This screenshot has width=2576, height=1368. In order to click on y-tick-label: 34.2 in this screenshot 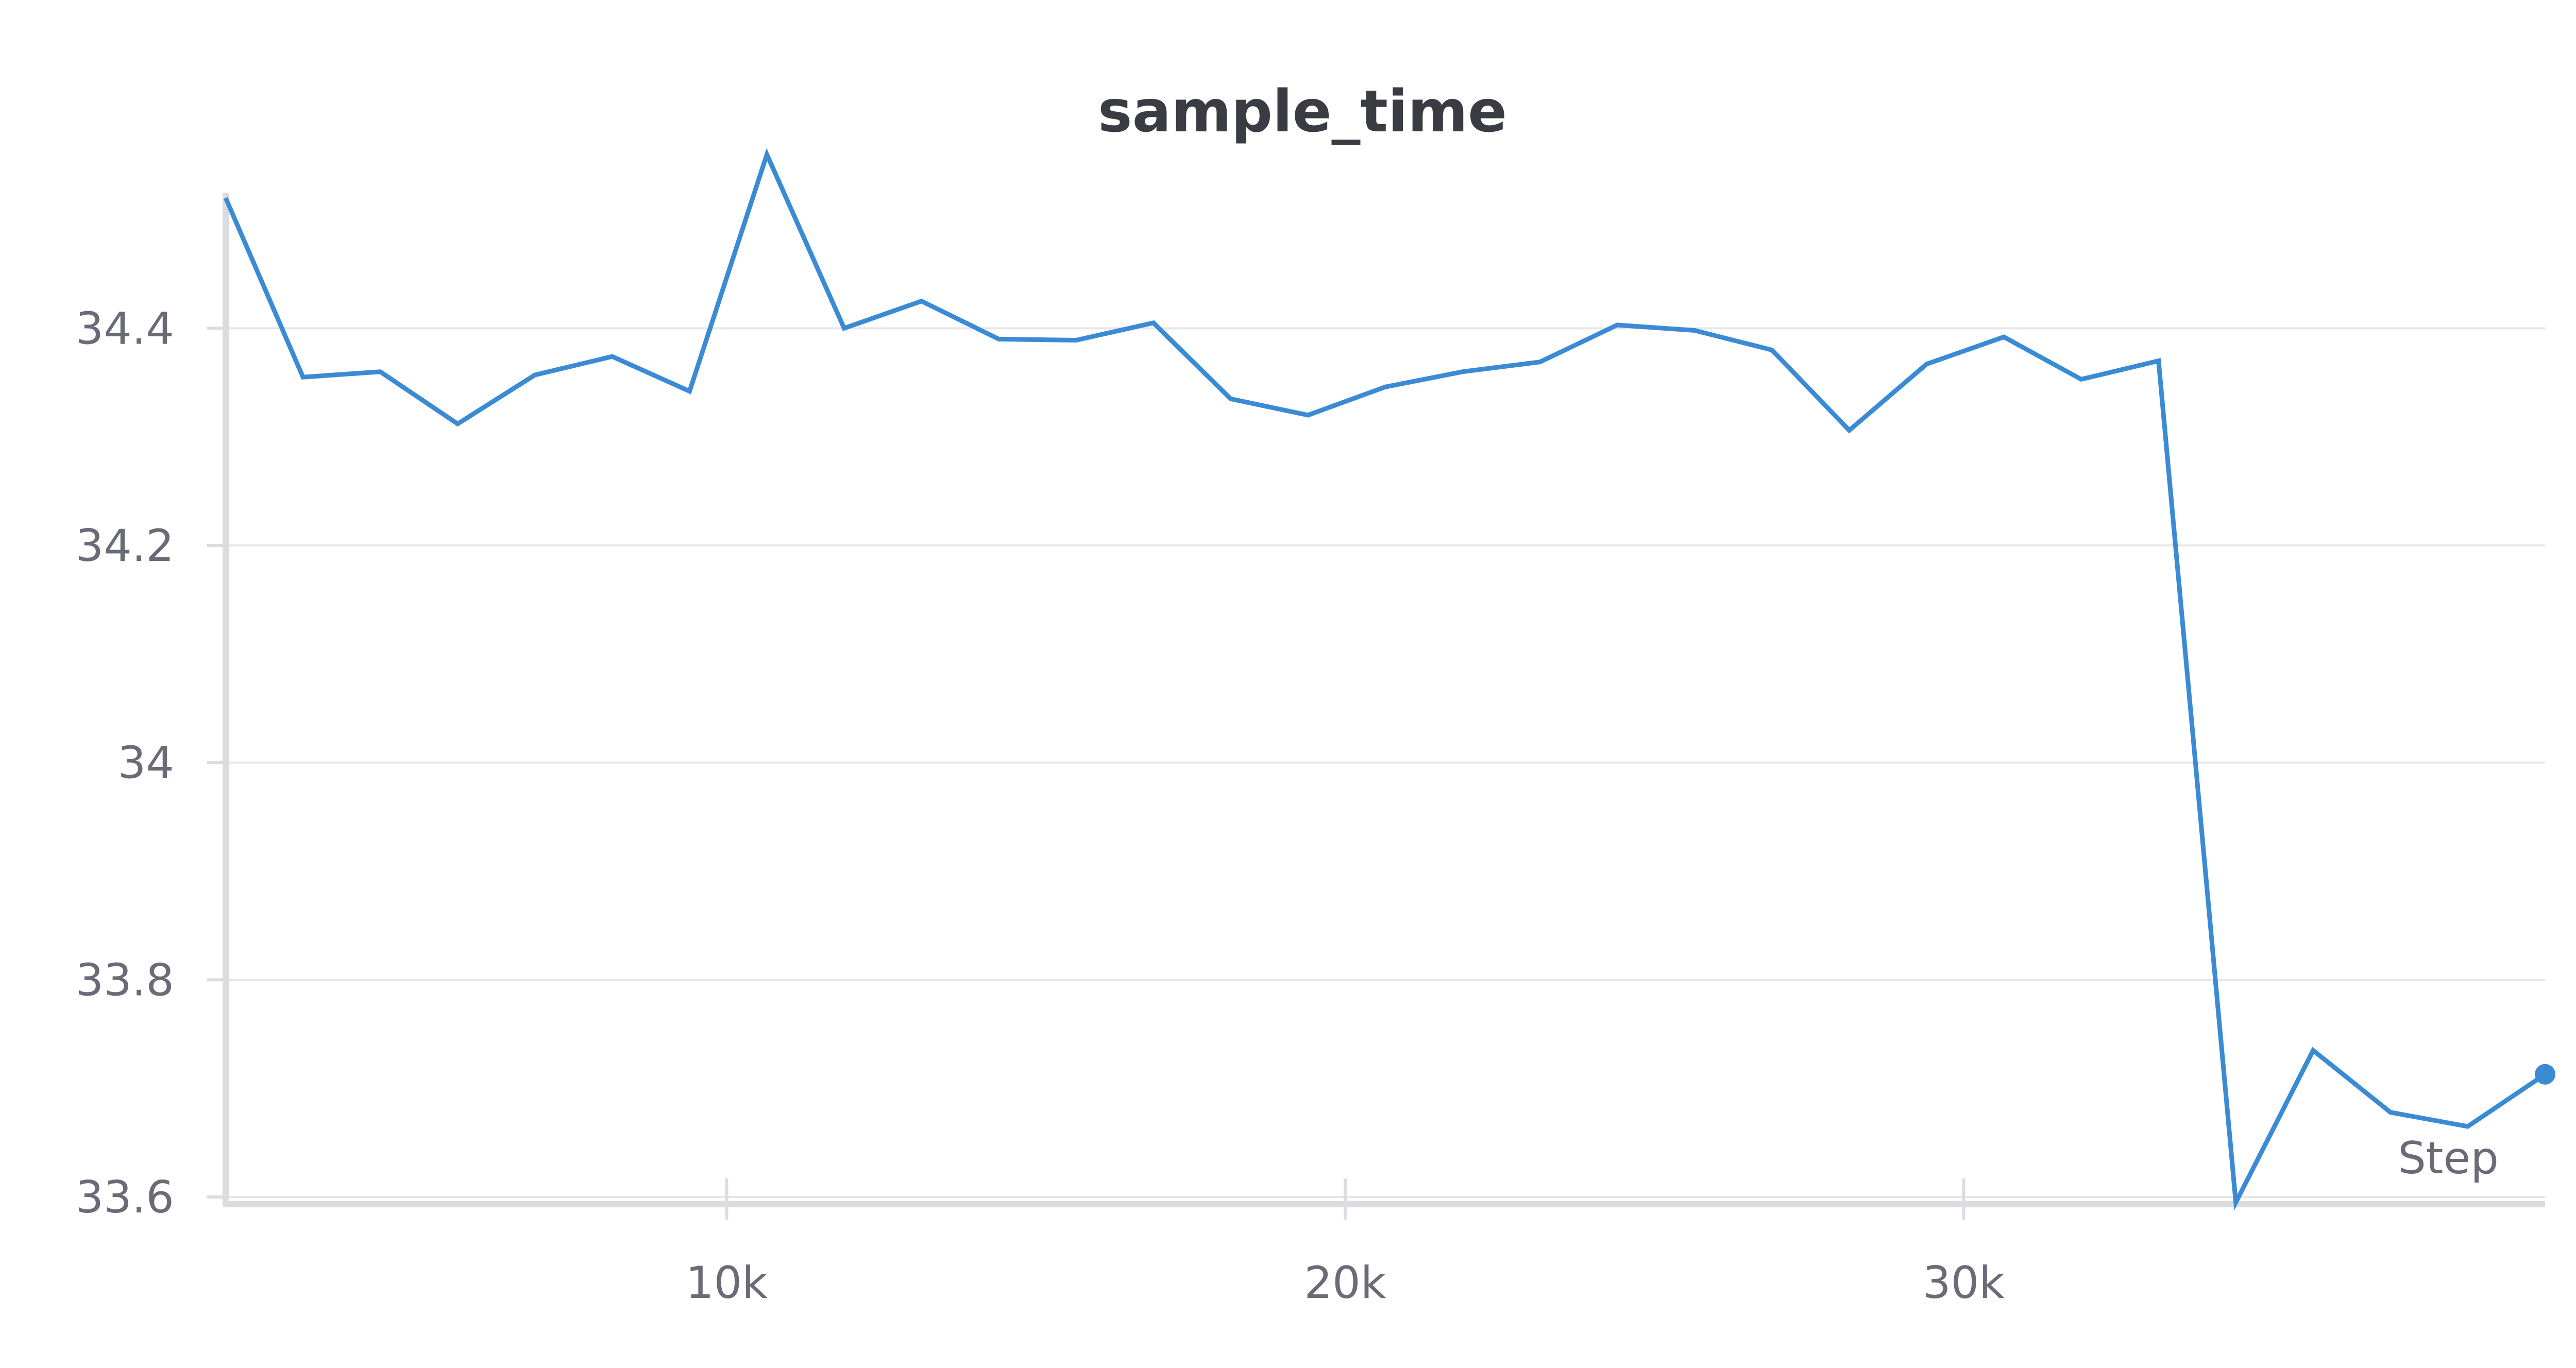, I will do `click(125, 546)`.